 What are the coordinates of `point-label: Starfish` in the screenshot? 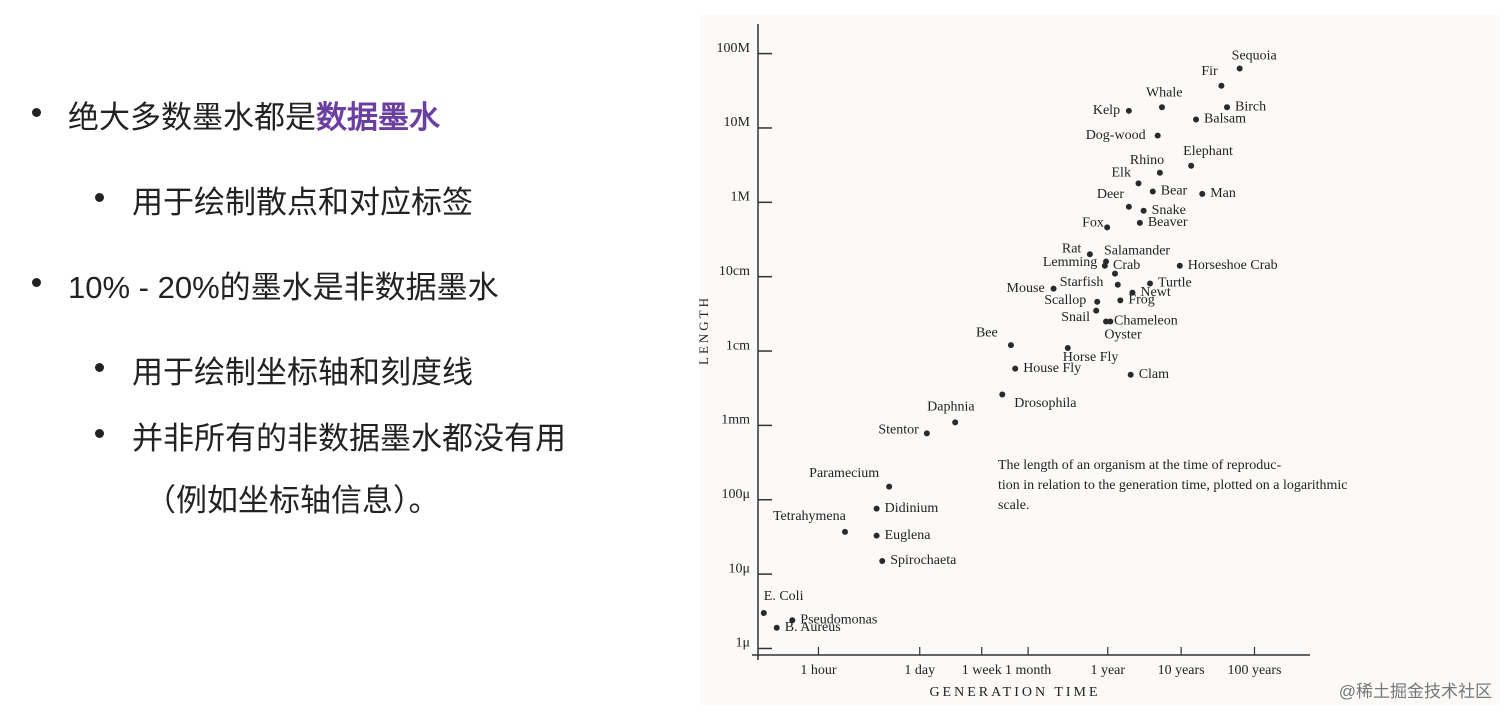 It's located at (1082, 282).